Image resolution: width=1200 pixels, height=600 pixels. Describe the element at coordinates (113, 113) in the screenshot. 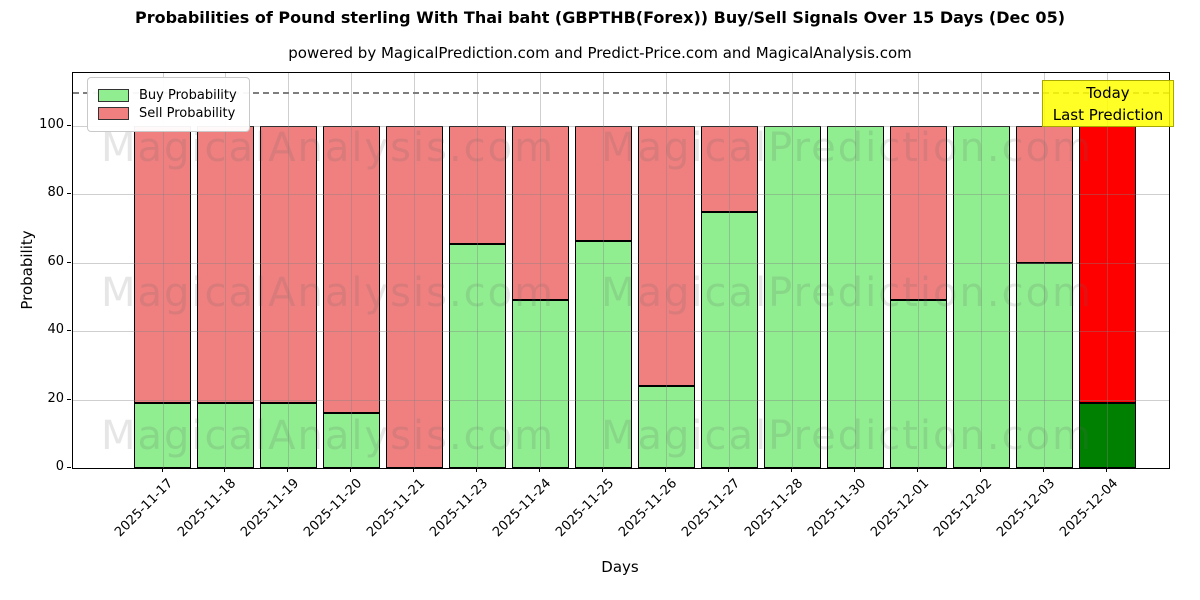

I see `sell-swatch-icon` at that location.